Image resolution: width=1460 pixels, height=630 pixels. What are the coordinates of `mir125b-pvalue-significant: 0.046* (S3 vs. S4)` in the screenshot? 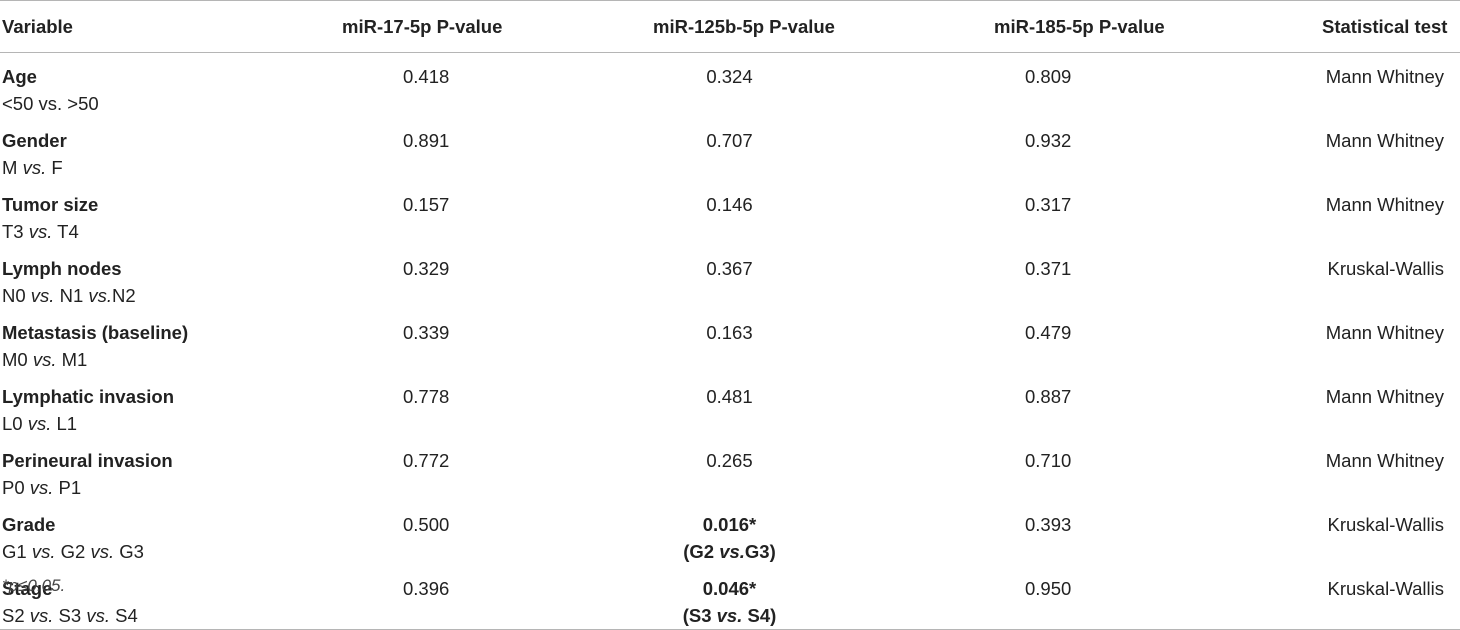 It's located at (757, 597).